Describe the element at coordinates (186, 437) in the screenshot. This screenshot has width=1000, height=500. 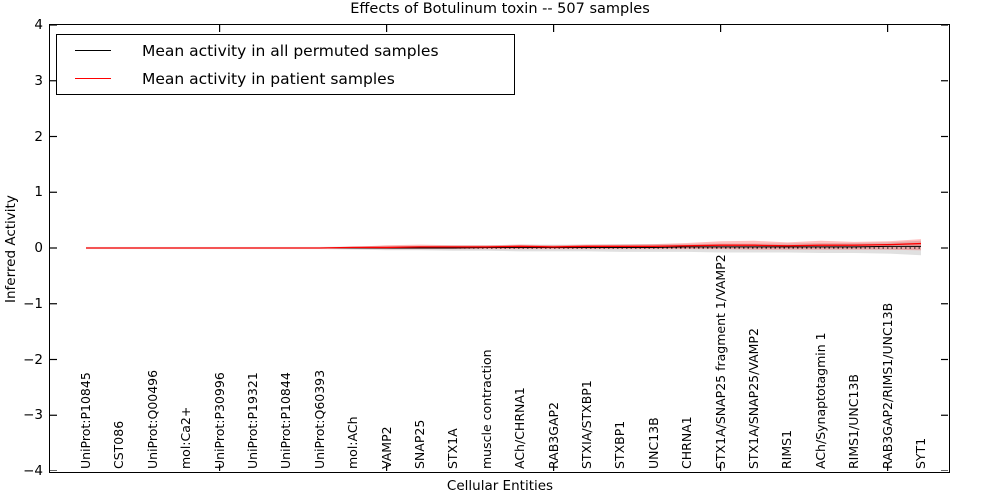
I see `x-category-label: mol:Ca2+` at that location.